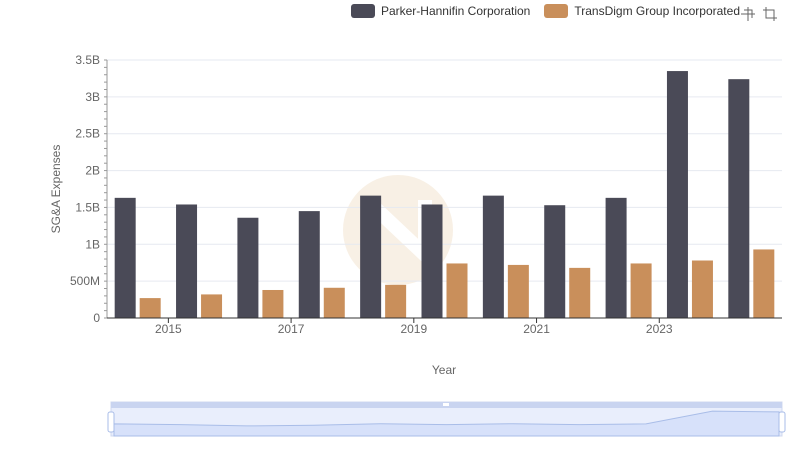 The height and width of the screenshot is (461, 800). Describe the element at coordinates (87, 134) in the screenshot. I see `y-tick-label: 2.5B` at that location.